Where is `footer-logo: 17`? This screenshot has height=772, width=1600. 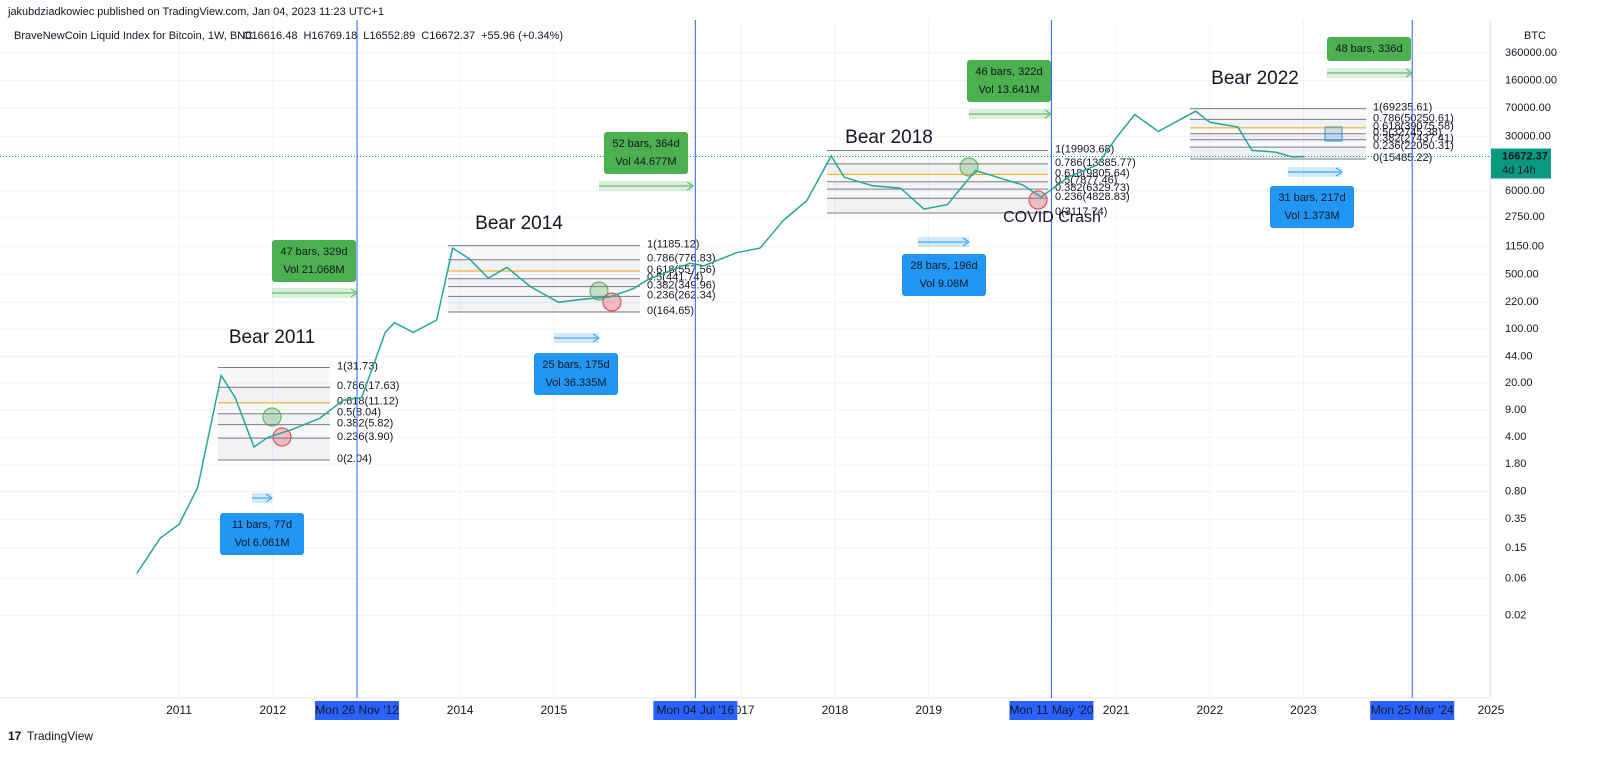 footer-logo: 17 is located at coordinates (15, 736).